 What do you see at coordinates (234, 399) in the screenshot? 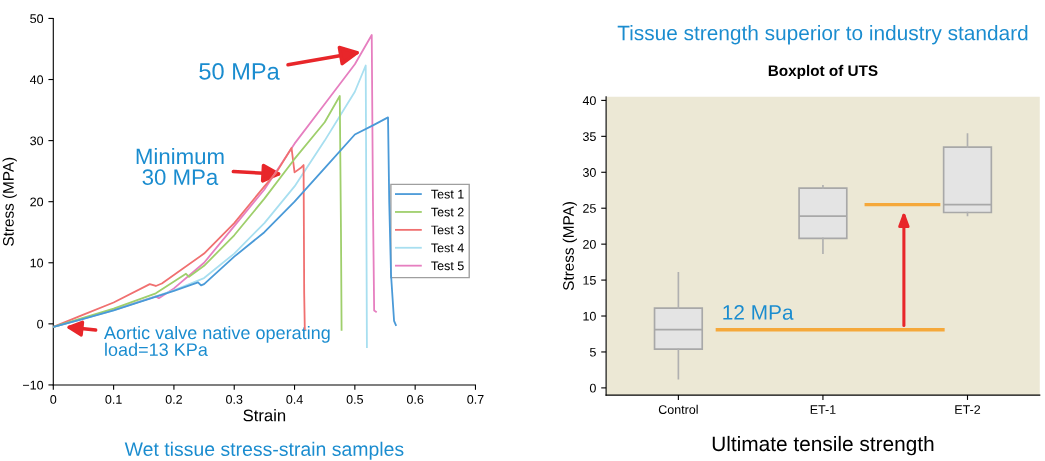
I see `x-tick-label: 0.3` at bounding box center [234, 399].